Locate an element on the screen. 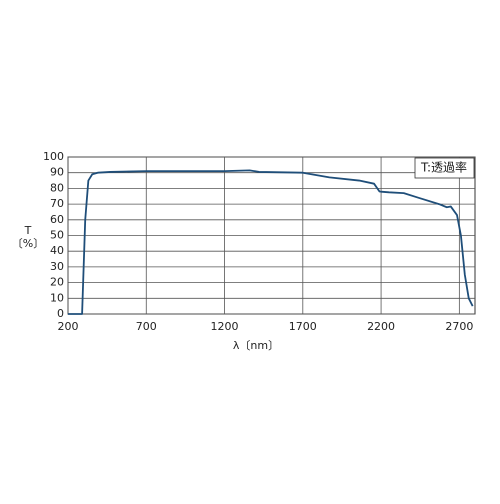 Image resolution: width=500 pixels, height=504 pixels. y-axis-label: T is located at coordinates (28, 230).